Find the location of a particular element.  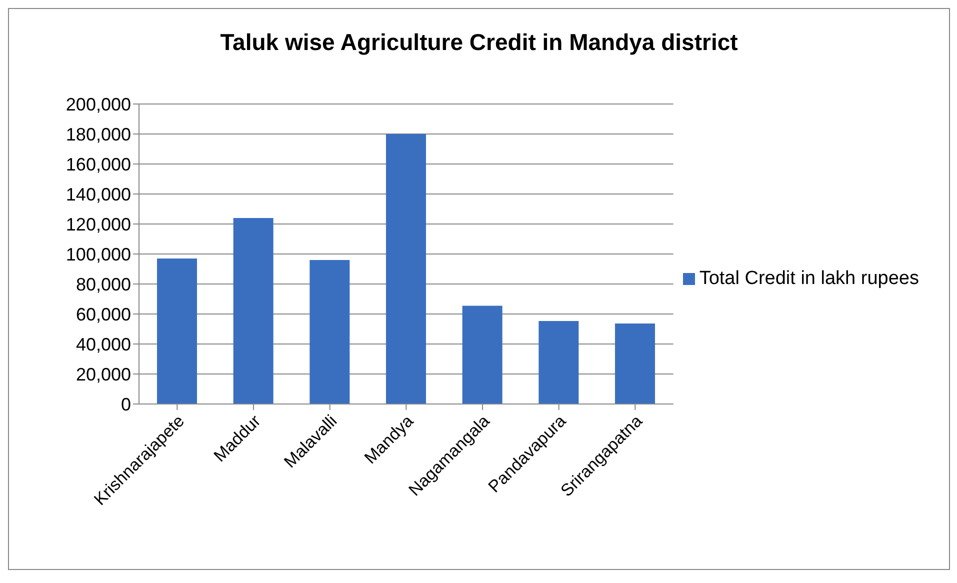

y-tick-label: 140,000 is located at coordinates (98, 194).